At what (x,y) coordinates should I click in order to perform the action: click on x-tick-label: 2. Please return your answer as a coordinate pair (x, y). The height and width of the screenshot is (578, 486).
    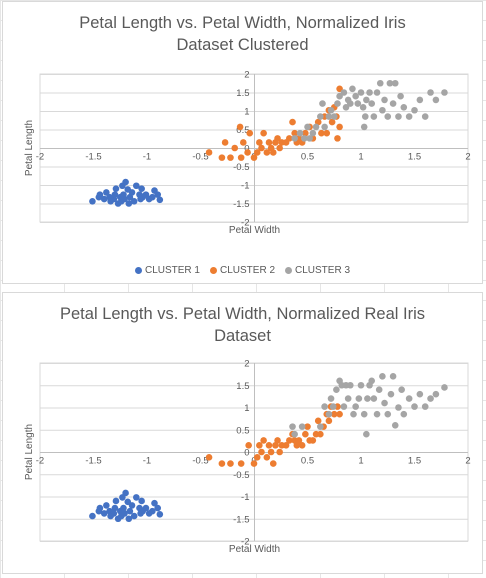
    Looking at the image, I should click on (467, 157).